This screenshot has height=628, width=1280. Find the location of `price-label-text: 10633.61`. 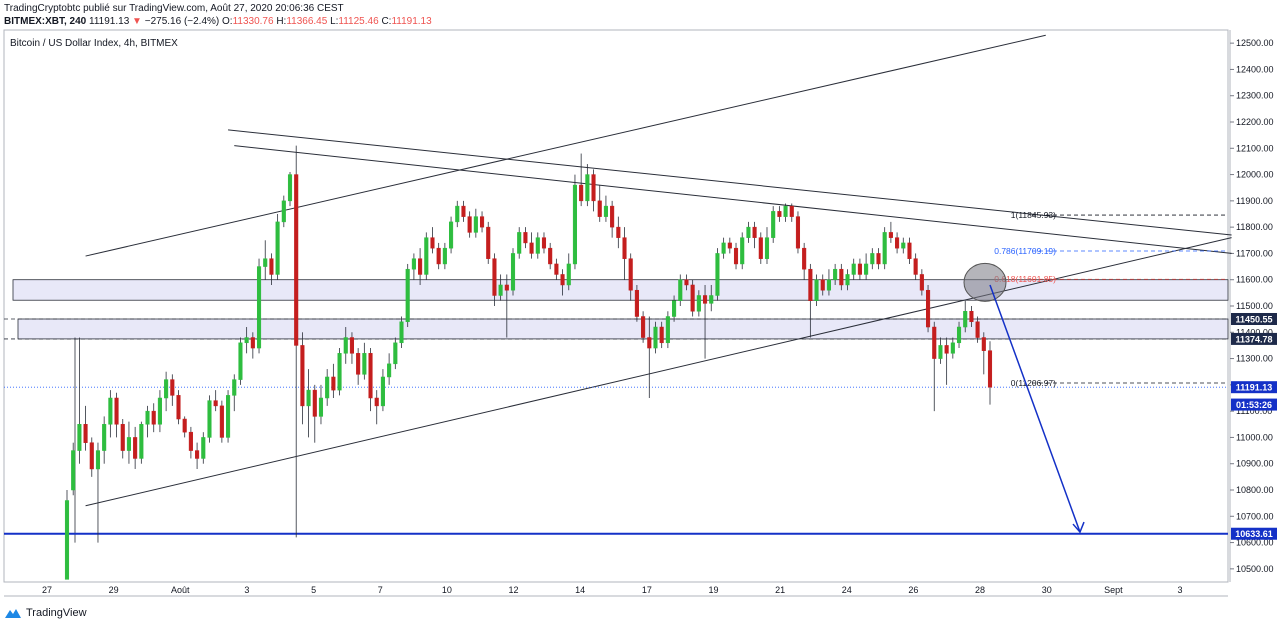

price-label-text: 10633.61 is located at coordinates (1254, 534).